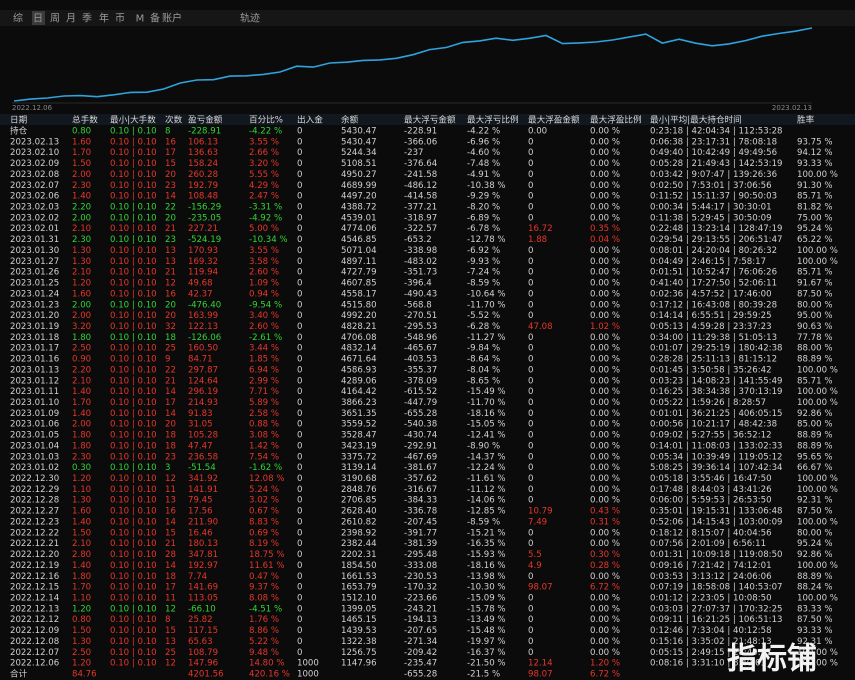 Image resolution: width=855 pixels, height=680 pixels. I want to click on table-cell: -295.48, so click(420, 555).